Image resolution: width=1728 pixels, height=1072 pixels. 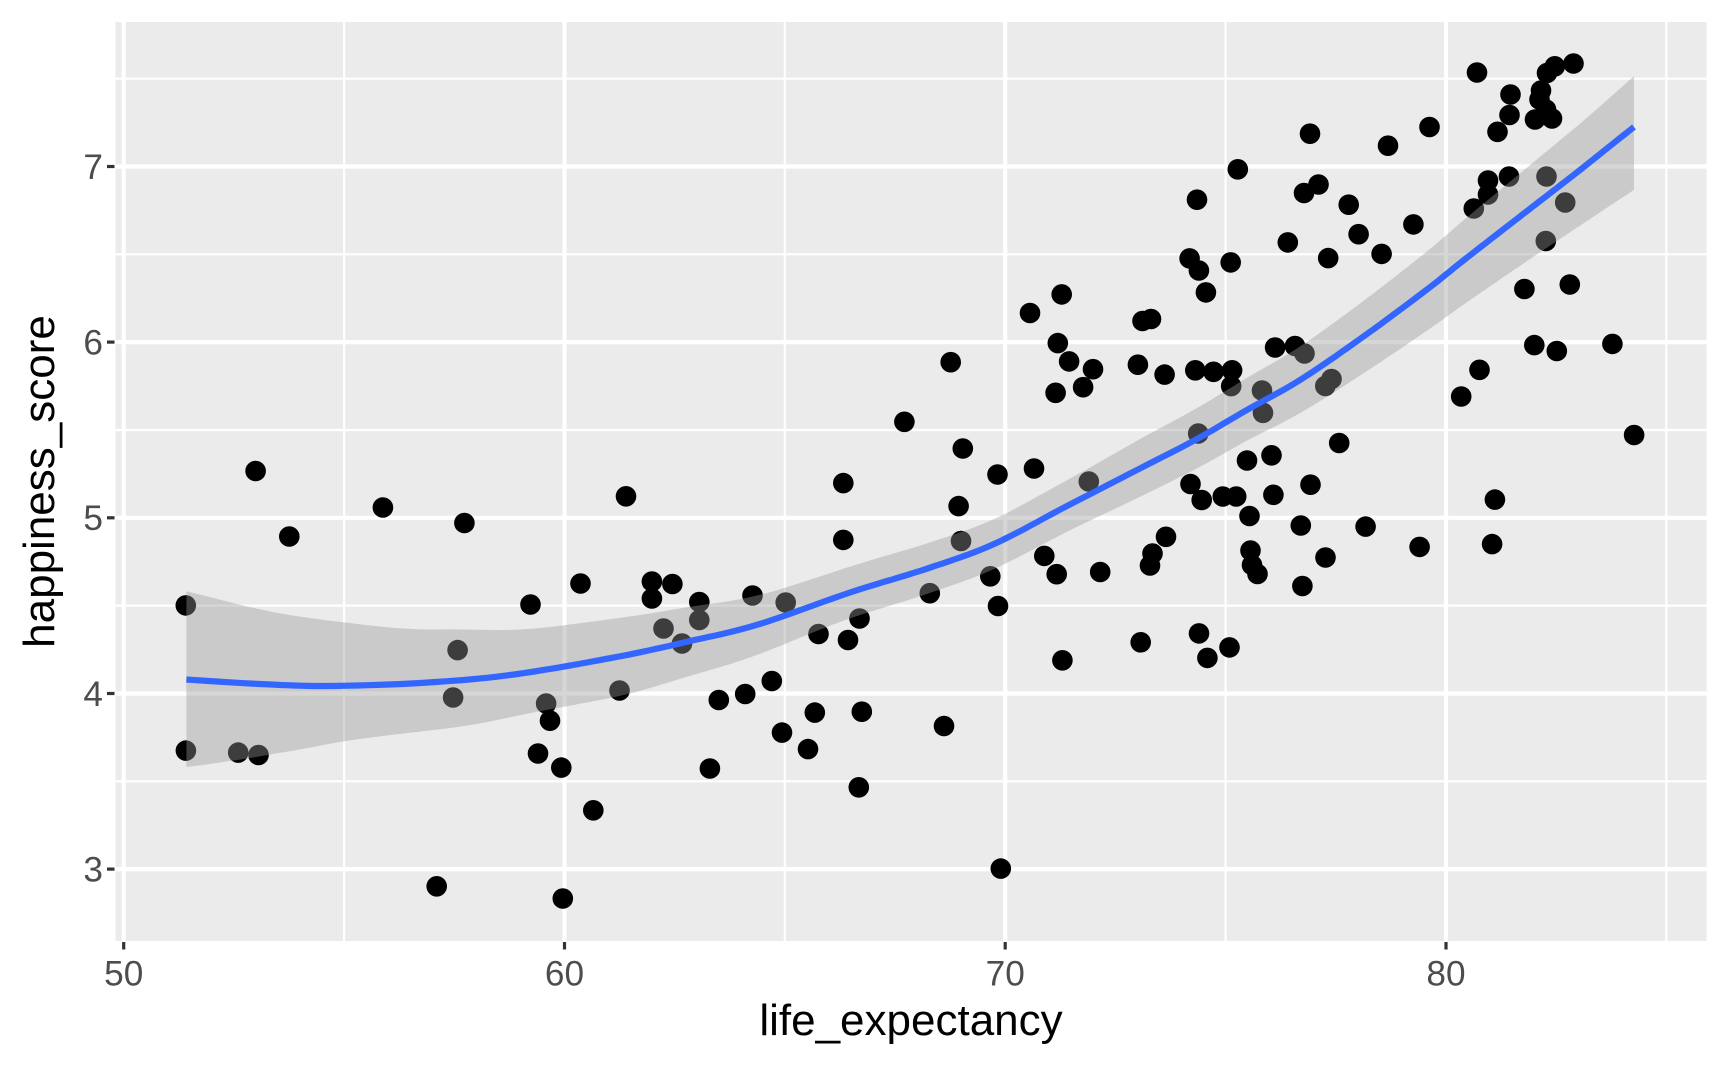 What do you see at coordinates (93, 342) in the screenshot?
I see `svg-text: 6` at bounding box center [93, 342].